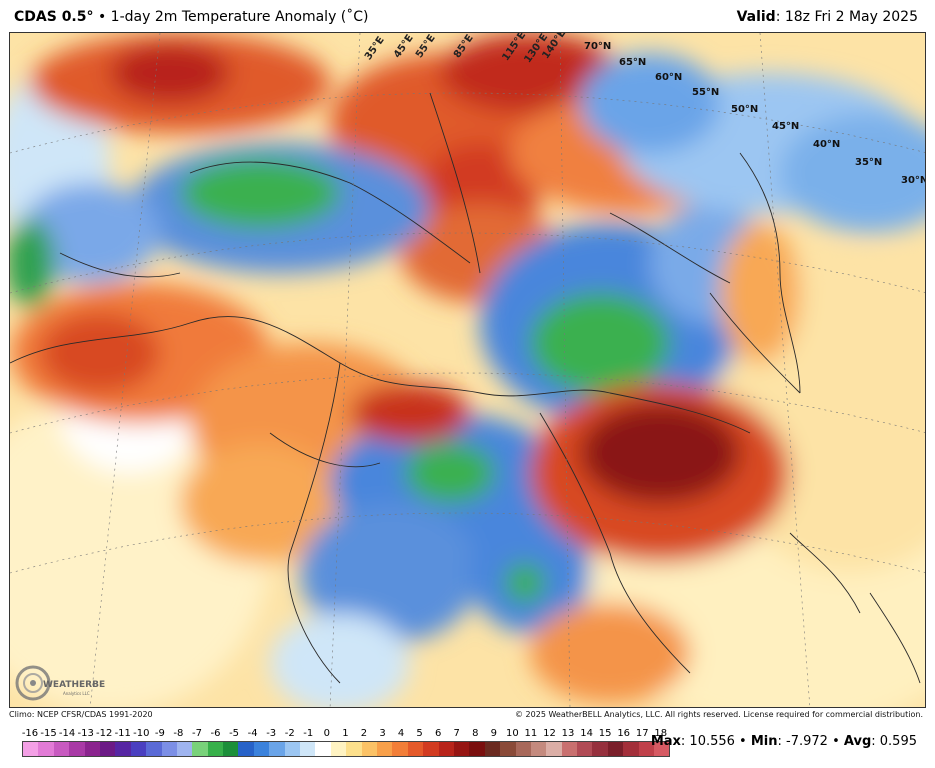  I want to click on color-scale-tick-label: -11, so click(122, 733).